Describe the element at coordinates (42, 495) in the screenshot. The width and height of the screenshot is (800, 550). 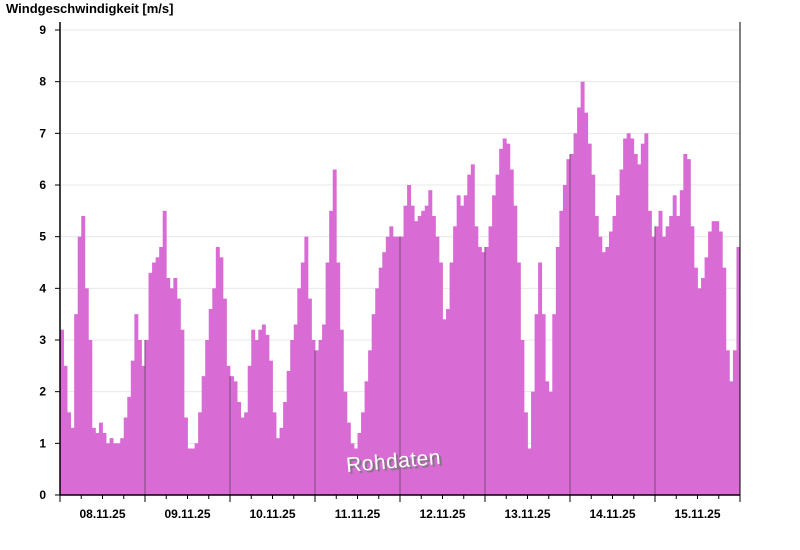
I see `y-tick-label: 0` at that location.